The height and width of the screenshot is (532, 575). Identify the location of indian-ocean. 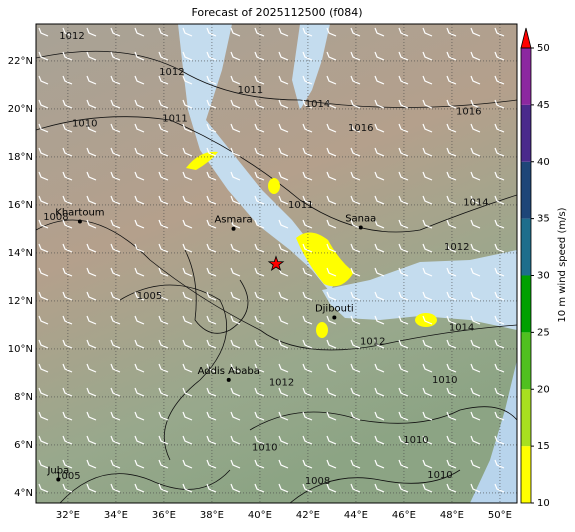
(493, 431).